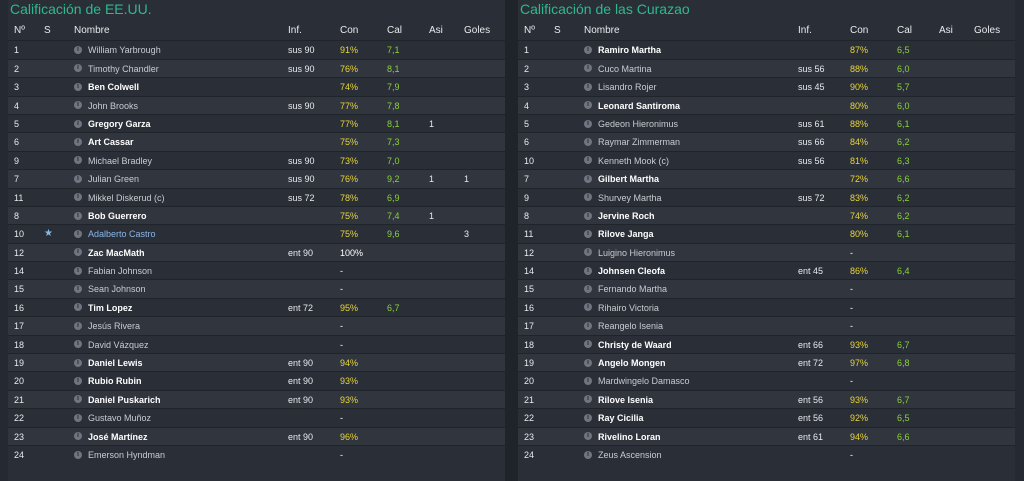 Image resolution: width=1024 pixels, height=481 pixels. I want to click on table-row: 15 i Sean Johnson -, so click(256, 288).